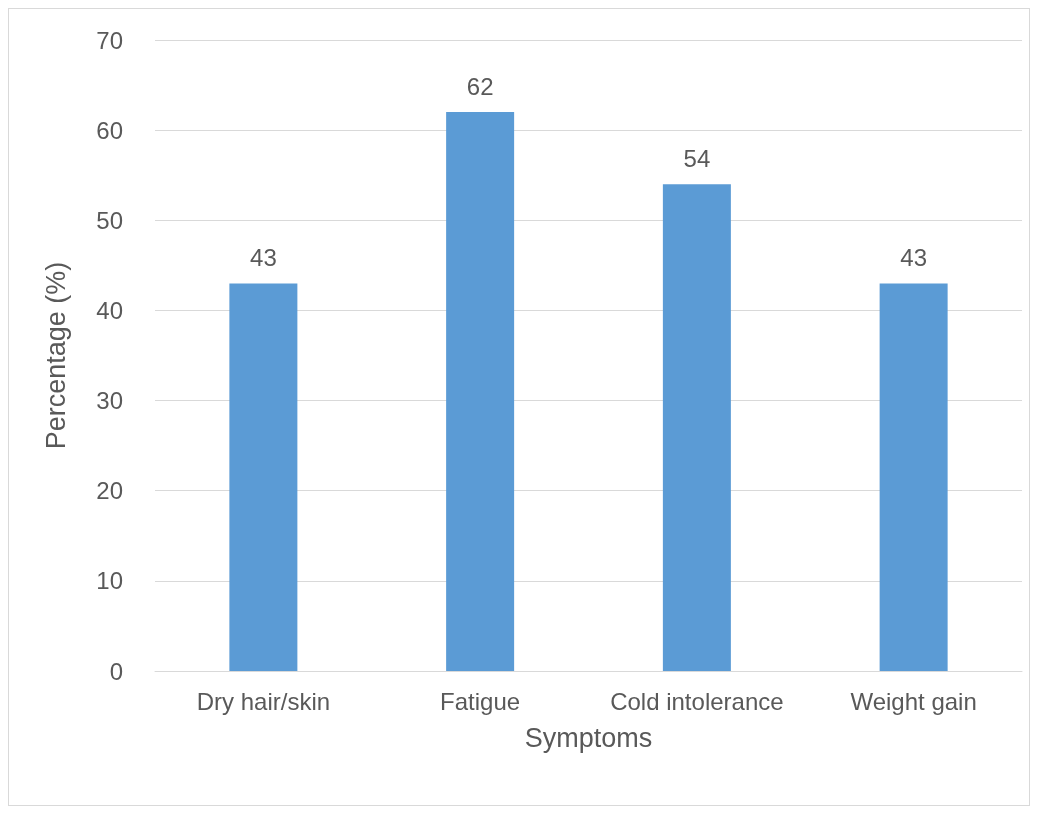 This screenshot has width=1041, height=817. I want to click on x-tick-label: Weight gain, so click(913, 701).